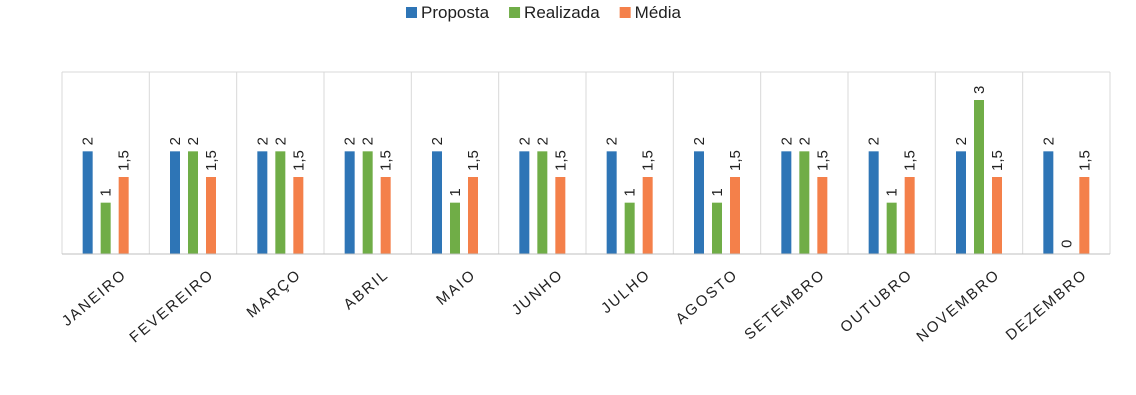 The height and width of the screenshot is (395, 1136). I want to click on x-tick-label: AGOSTO, so click(706, 297).